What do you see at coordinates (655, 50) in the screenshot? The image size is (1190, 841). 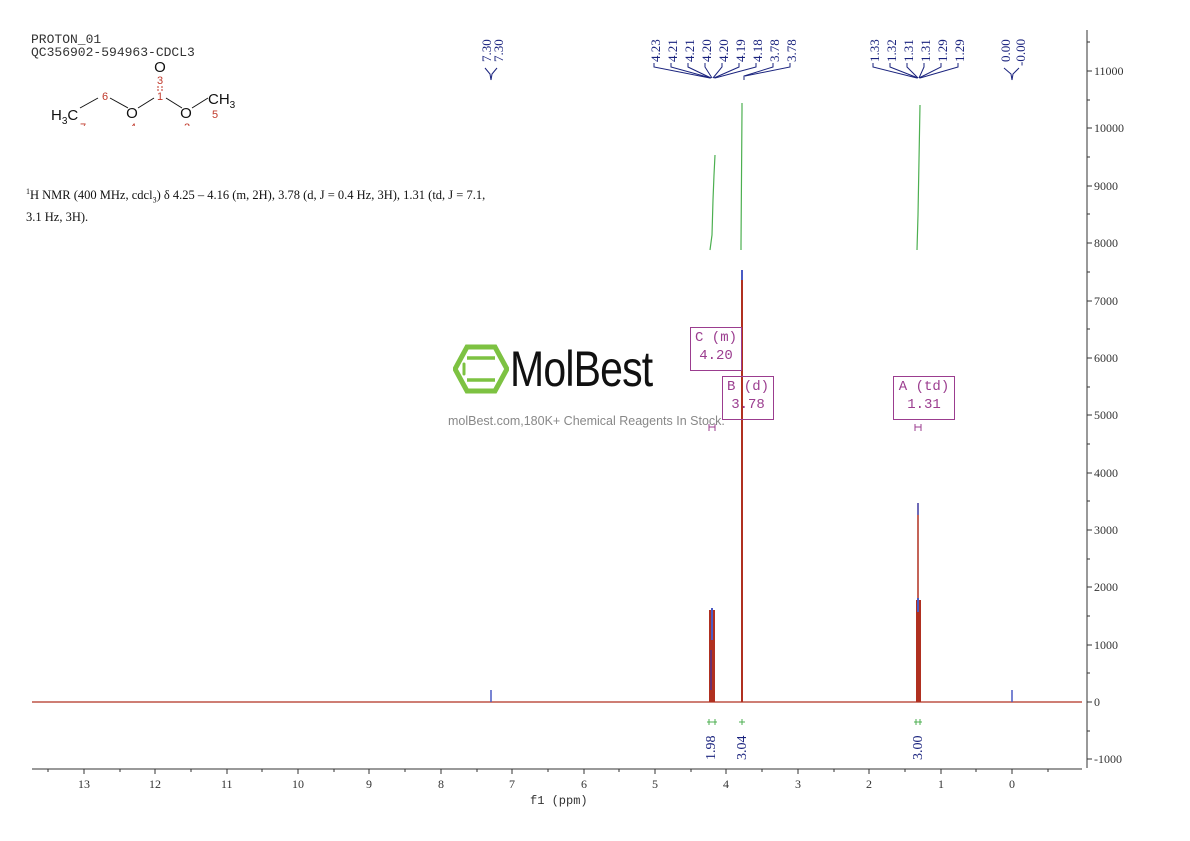 I see `peak-label: 4.23` at bounding box center [655, 50].